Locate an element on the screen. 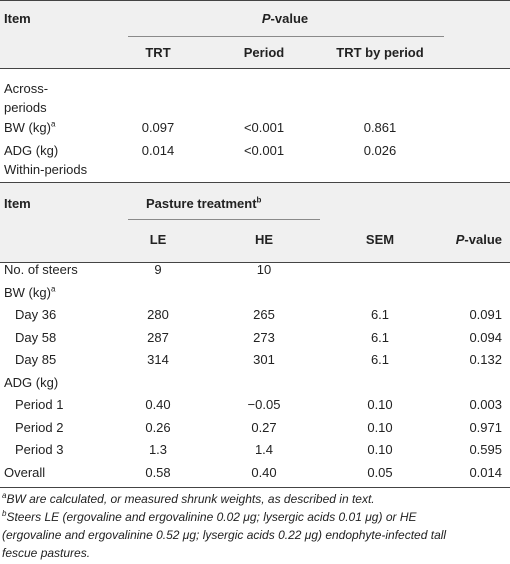 The width and height of the screenshot is (510, 564). table2-row-overall-sem: 0.05 is located at coordinates (380, 472).